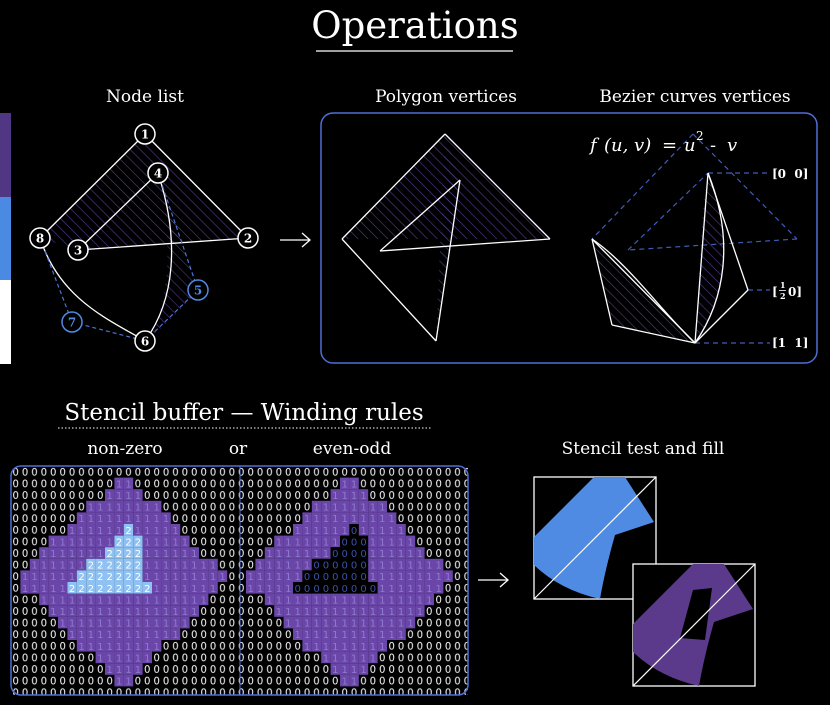 The height and width of the screenshot is (705, 830). Describe the element at coordinates (790, 174) in the screenshot. I see `uv-label-top: [0 0]` at that location.